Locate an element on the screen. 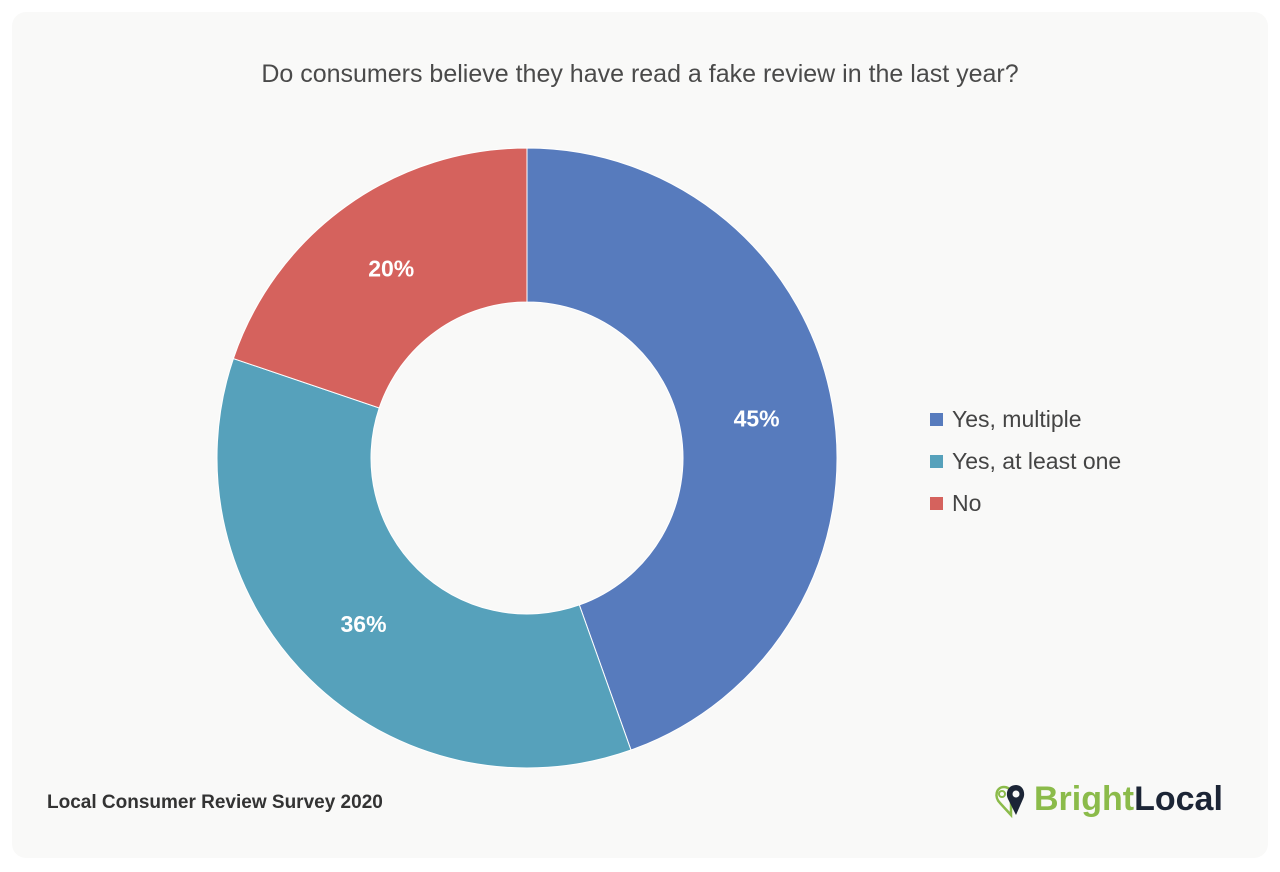 This screenshot has width=1280, height=872. legend: Yes, multiple Yes, at least one No is located at coordinates (1025, 461).